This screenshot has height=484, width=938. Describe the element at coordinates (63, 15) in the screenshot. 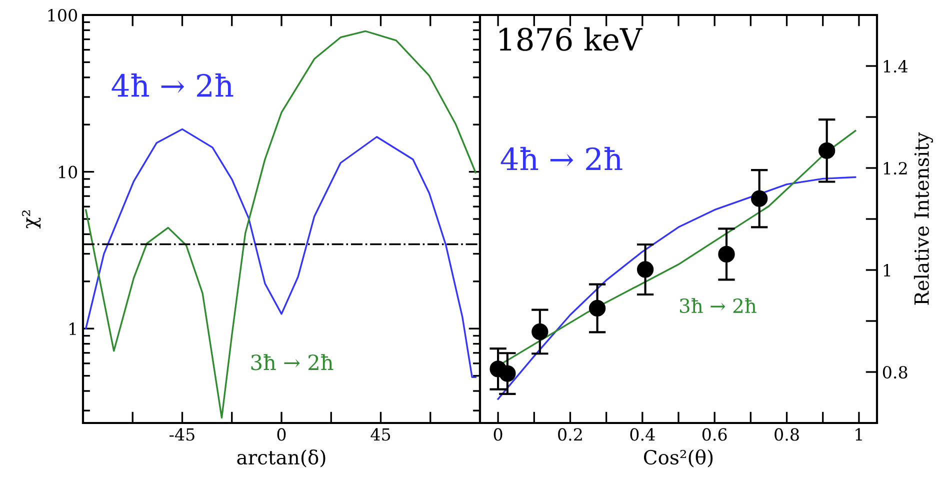

I see `y-tick-label: 100` at that location.